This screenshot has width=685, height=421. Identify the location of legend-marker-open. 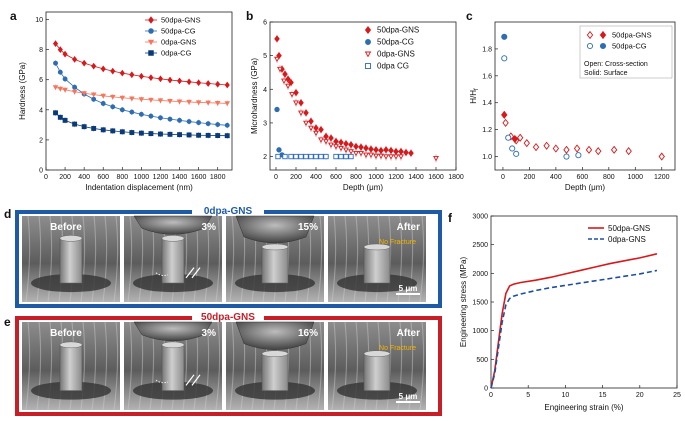
(590, 46).